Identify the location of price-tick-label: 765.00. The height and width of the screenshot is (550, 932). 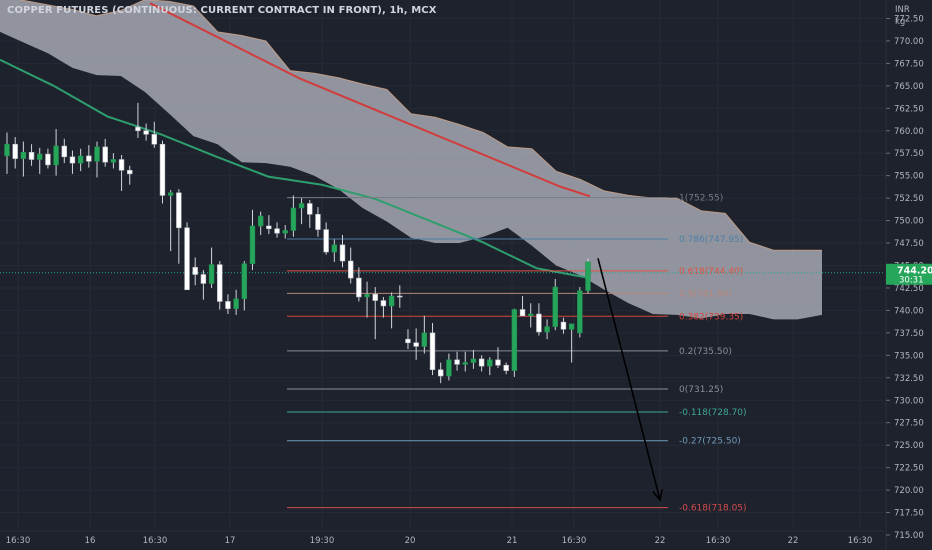
(909, 87).